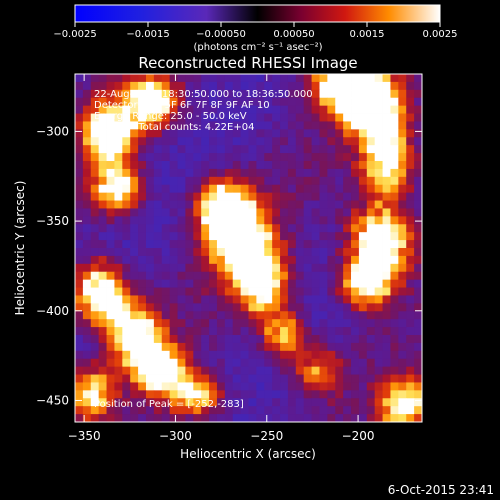  What do you see at coordinates (266, 436) in the screenshot?
I see `x-tick-label: −250` at bounding box center [266, 436].